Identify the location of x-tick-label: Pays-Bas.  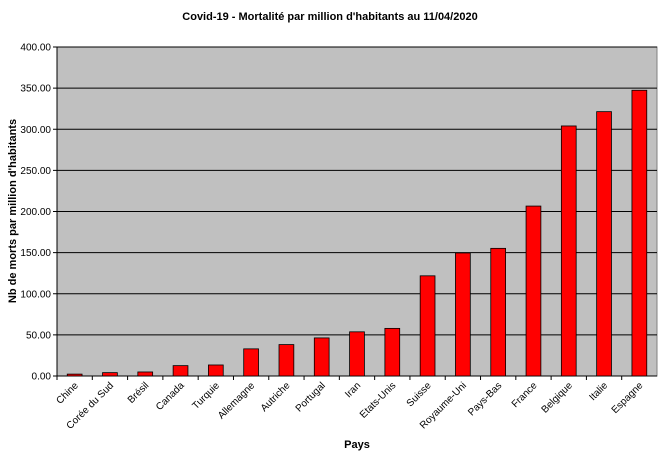
(485, 399).